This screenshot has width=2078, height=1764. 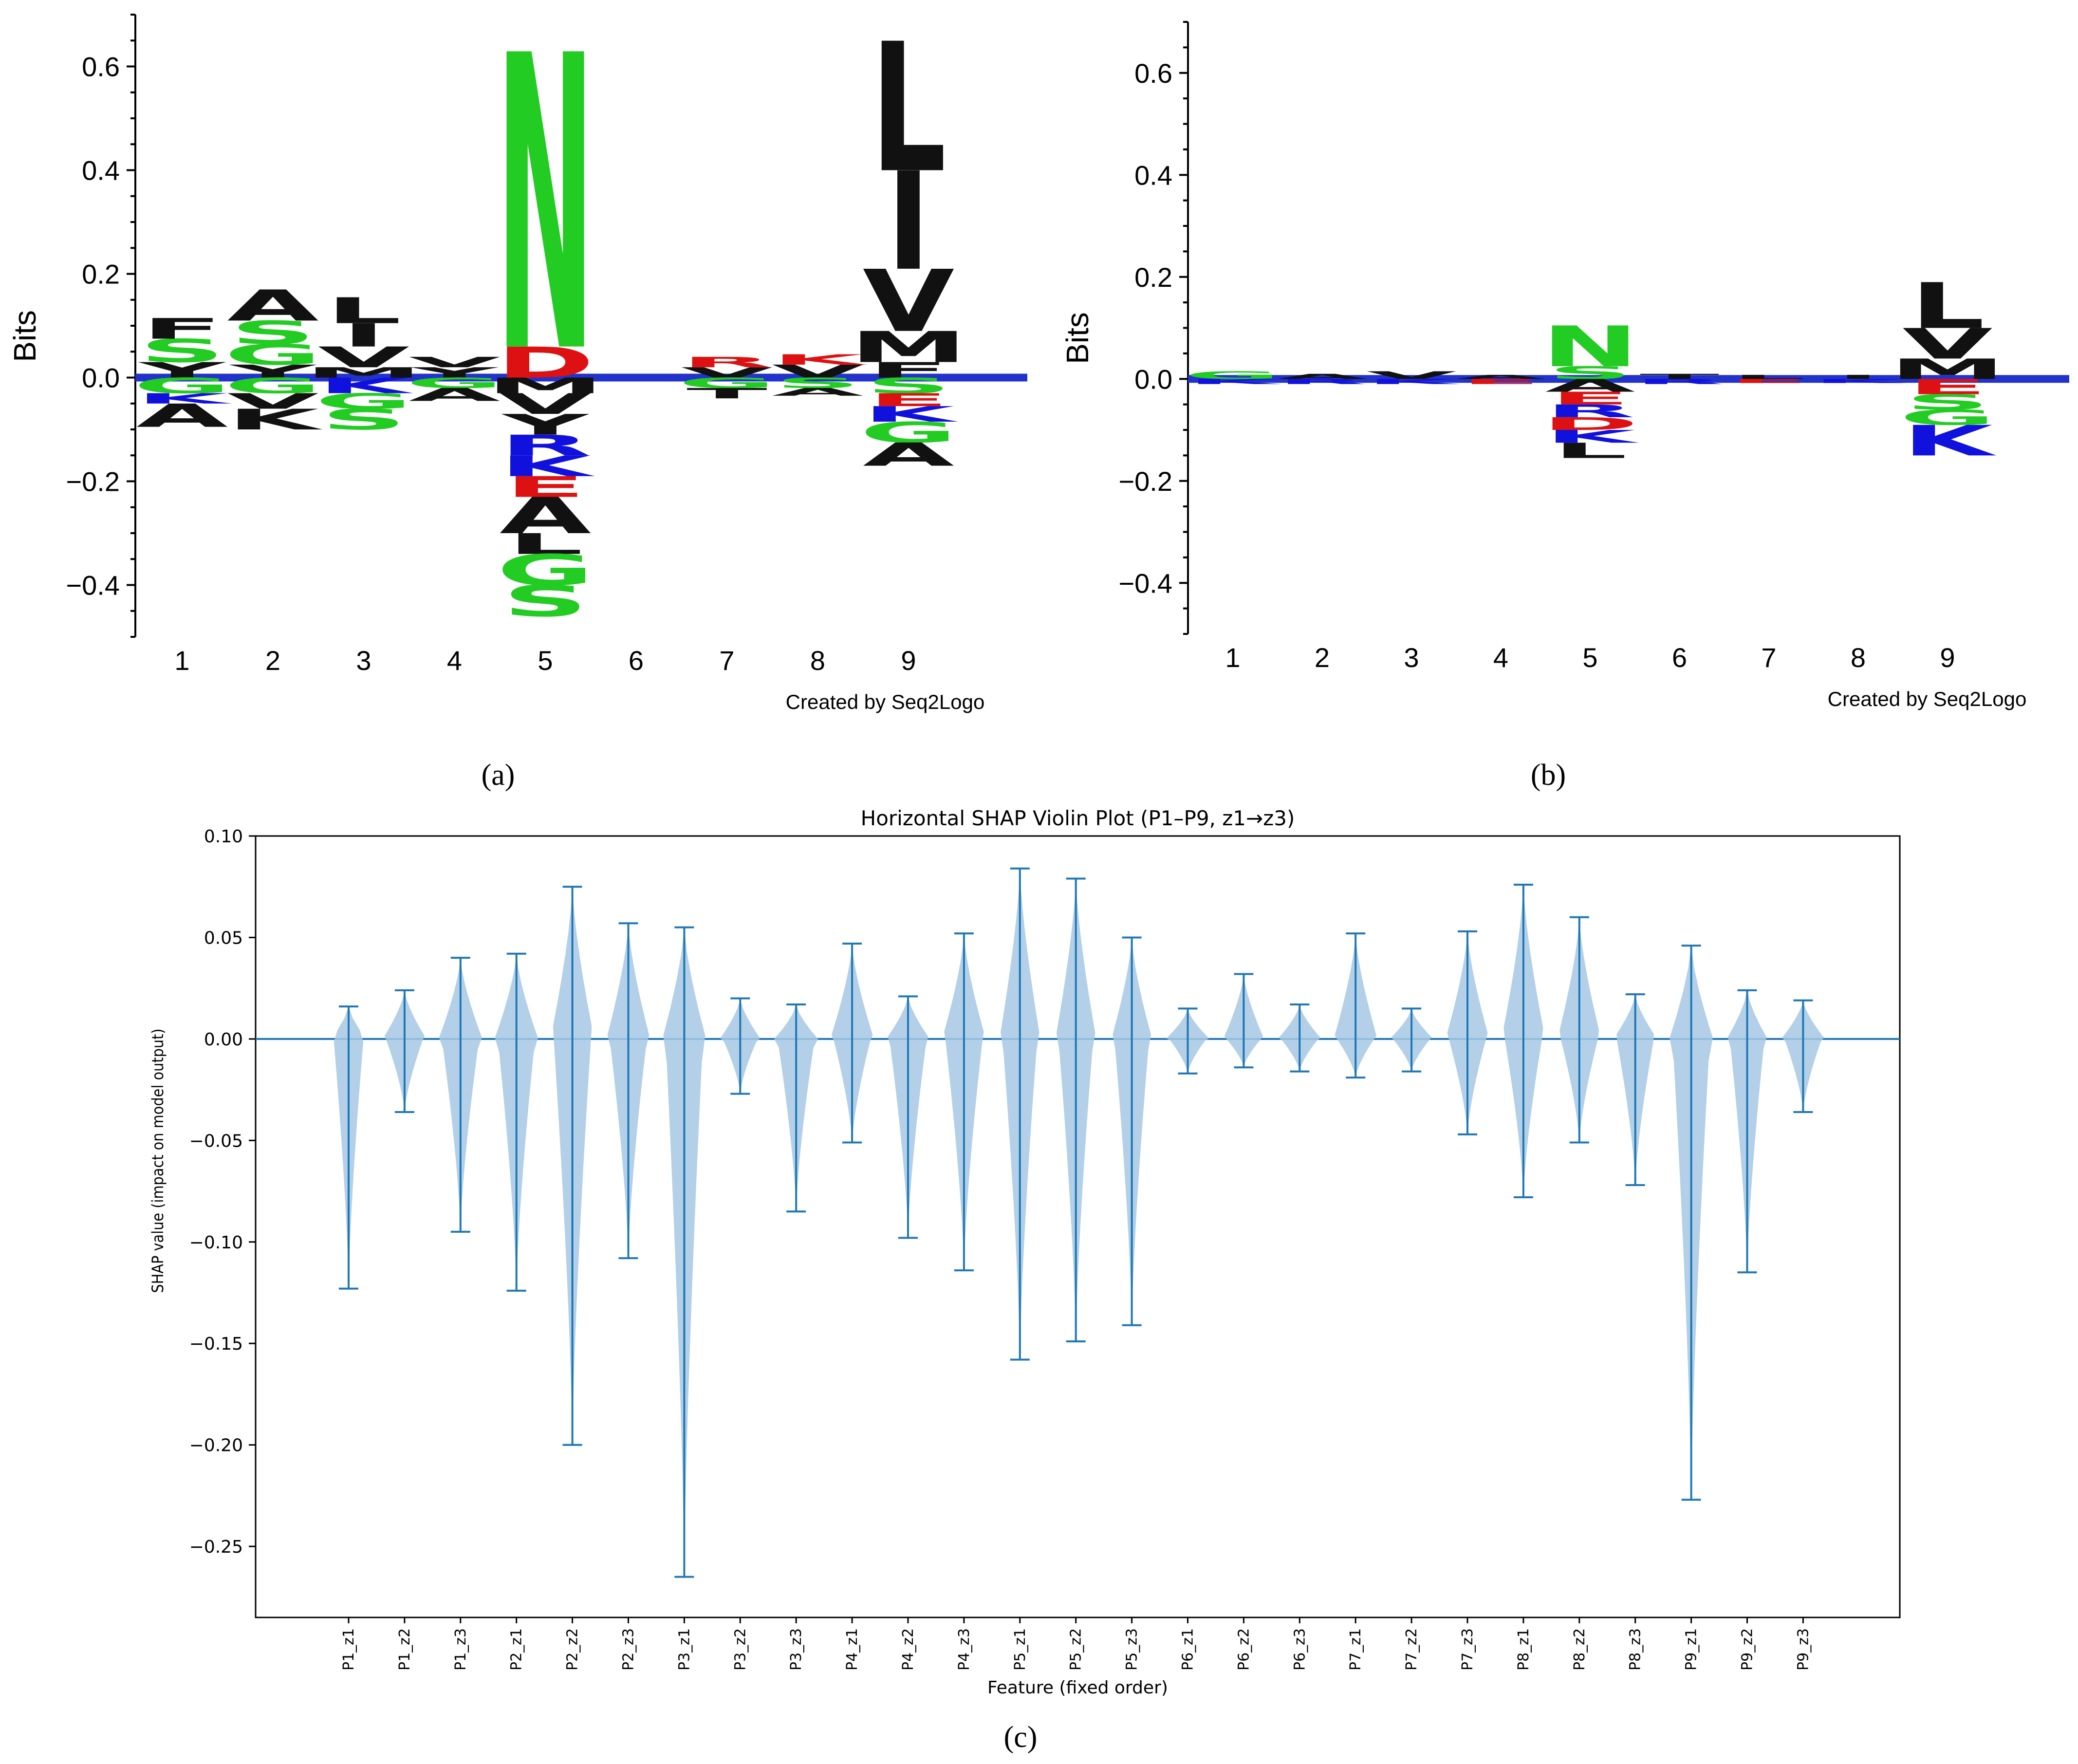 I want to click on x-tick-label: P4_z1, so click(x=852, y=1650).